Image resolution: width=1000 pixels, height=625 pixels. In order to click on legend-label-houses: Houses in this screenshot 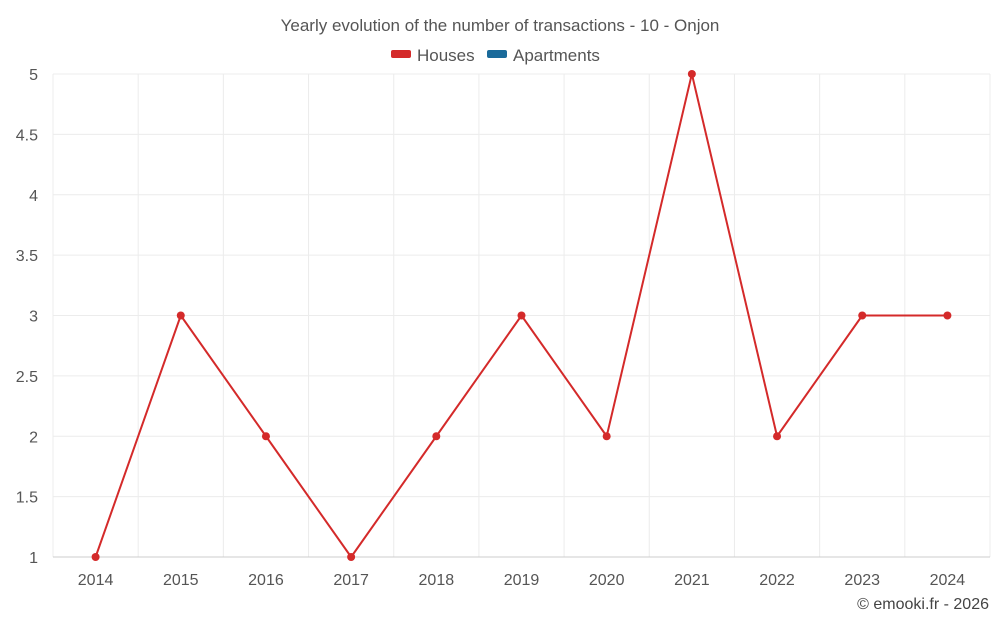, I will do `click(446, 55)`.